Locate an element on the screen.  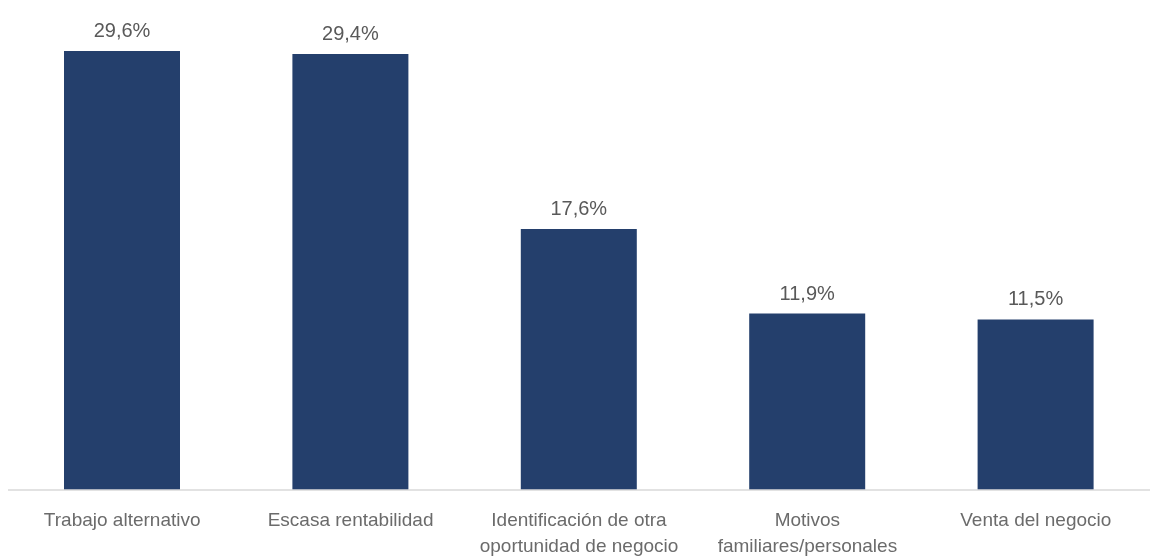
x-tick-label: Trabajo alternativo is located at coordinates (122, 520).